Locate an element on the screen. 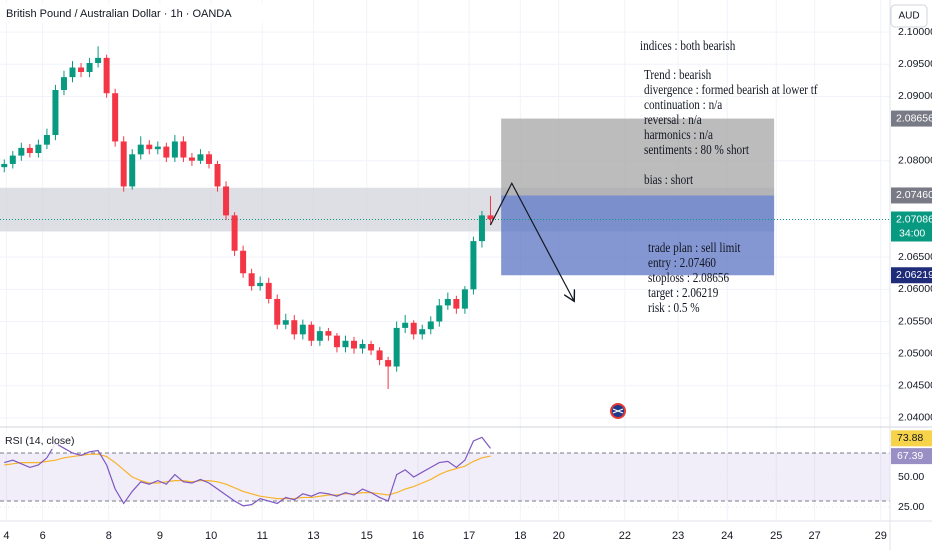  price-badge-label: 2.08656 is located at coordinates (914, 118).